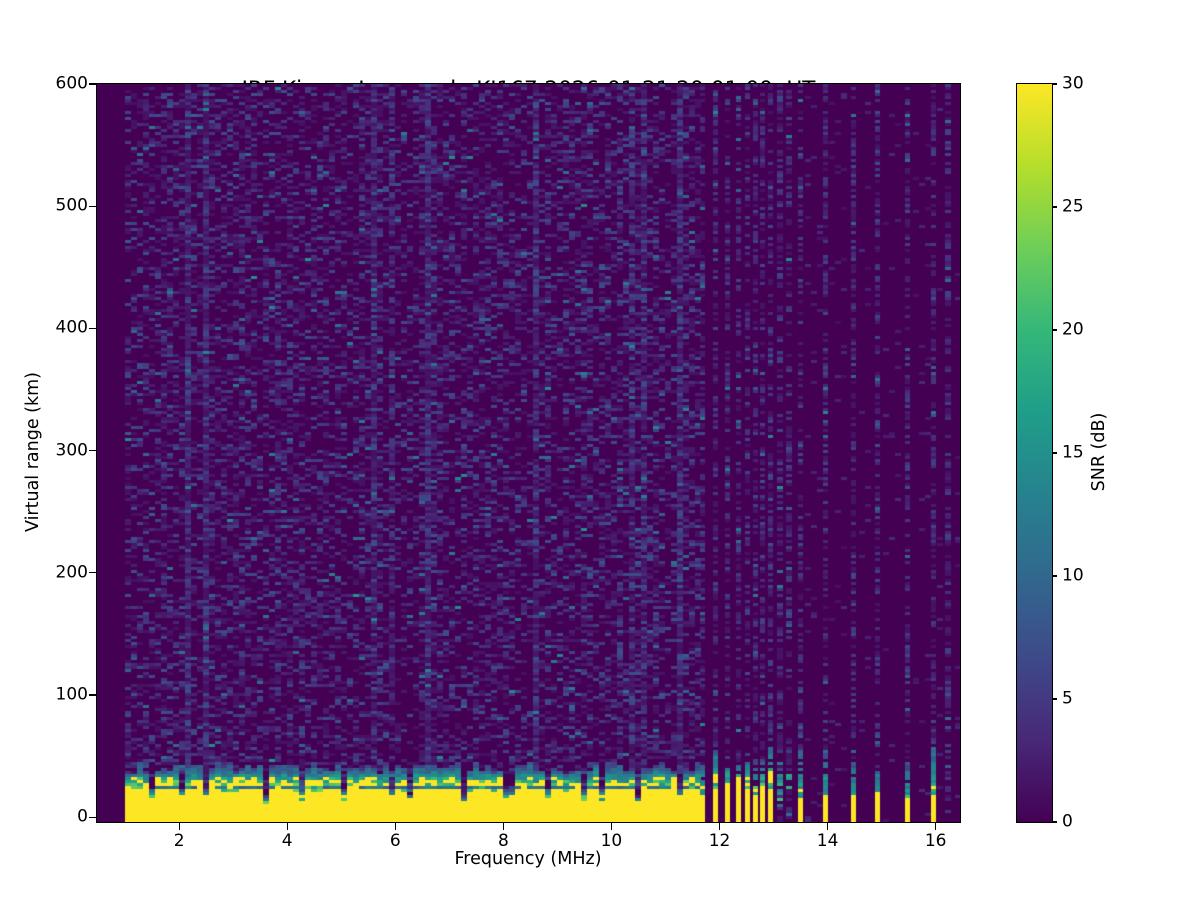  Describe the element at coordinates (71, 205) in the screenshot. I see `y-tick-label: 500` at that location.